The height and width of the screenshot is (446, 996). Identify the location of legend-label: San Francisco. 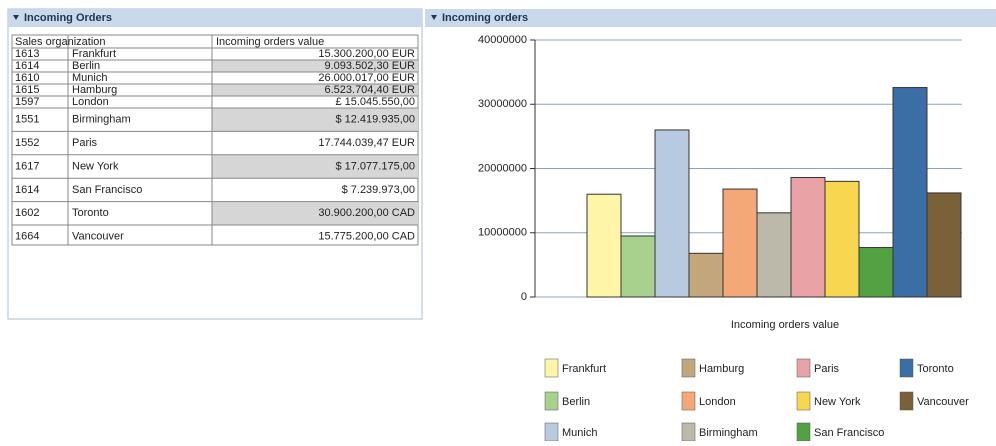
(849, 433).